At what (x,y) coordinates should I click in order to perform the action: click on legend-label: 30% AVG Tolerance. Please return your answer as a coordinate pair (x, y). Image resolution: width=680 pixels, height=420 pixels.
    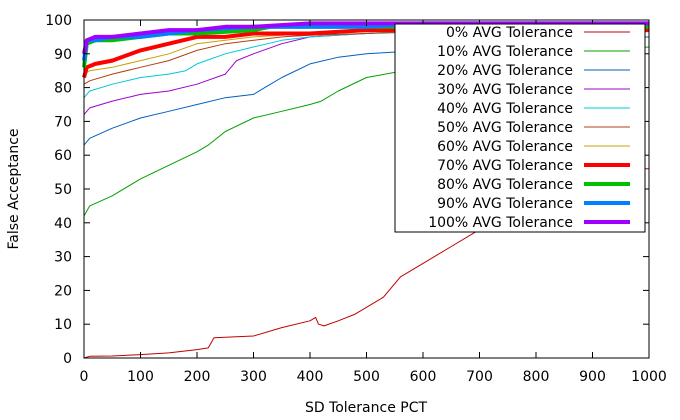
    Looking at the image, I should click on (505, 90).